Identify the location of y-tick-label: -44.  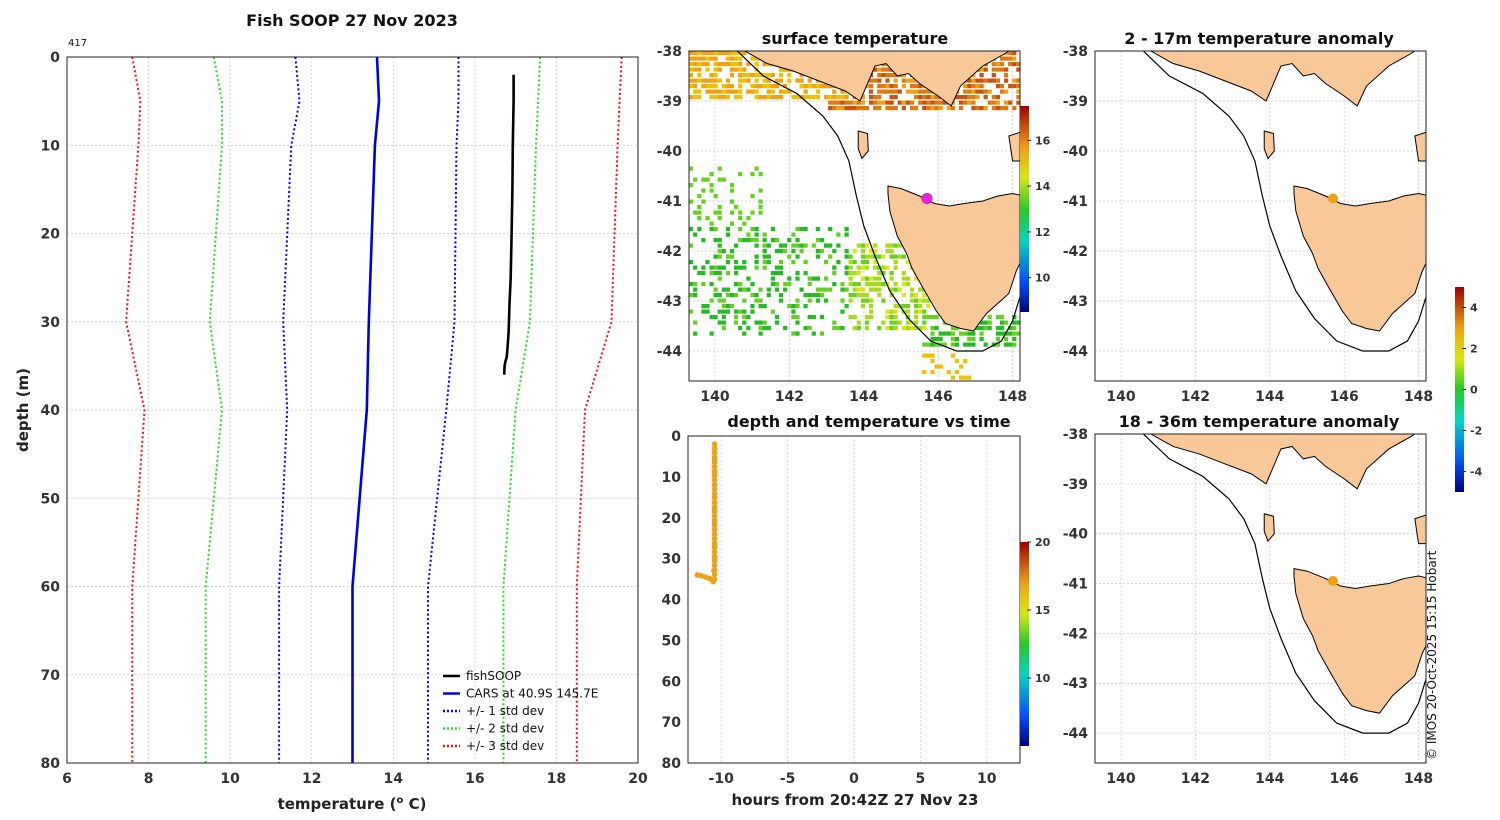
(1076, 734).